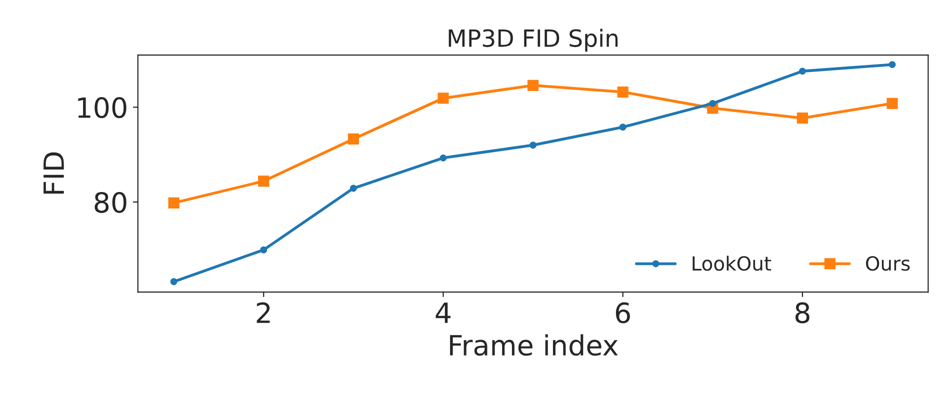  What do you see at coordinates (54, 173) in the screenshot?
I see `y-axis-title: FID` at bounding box center [54, 173].